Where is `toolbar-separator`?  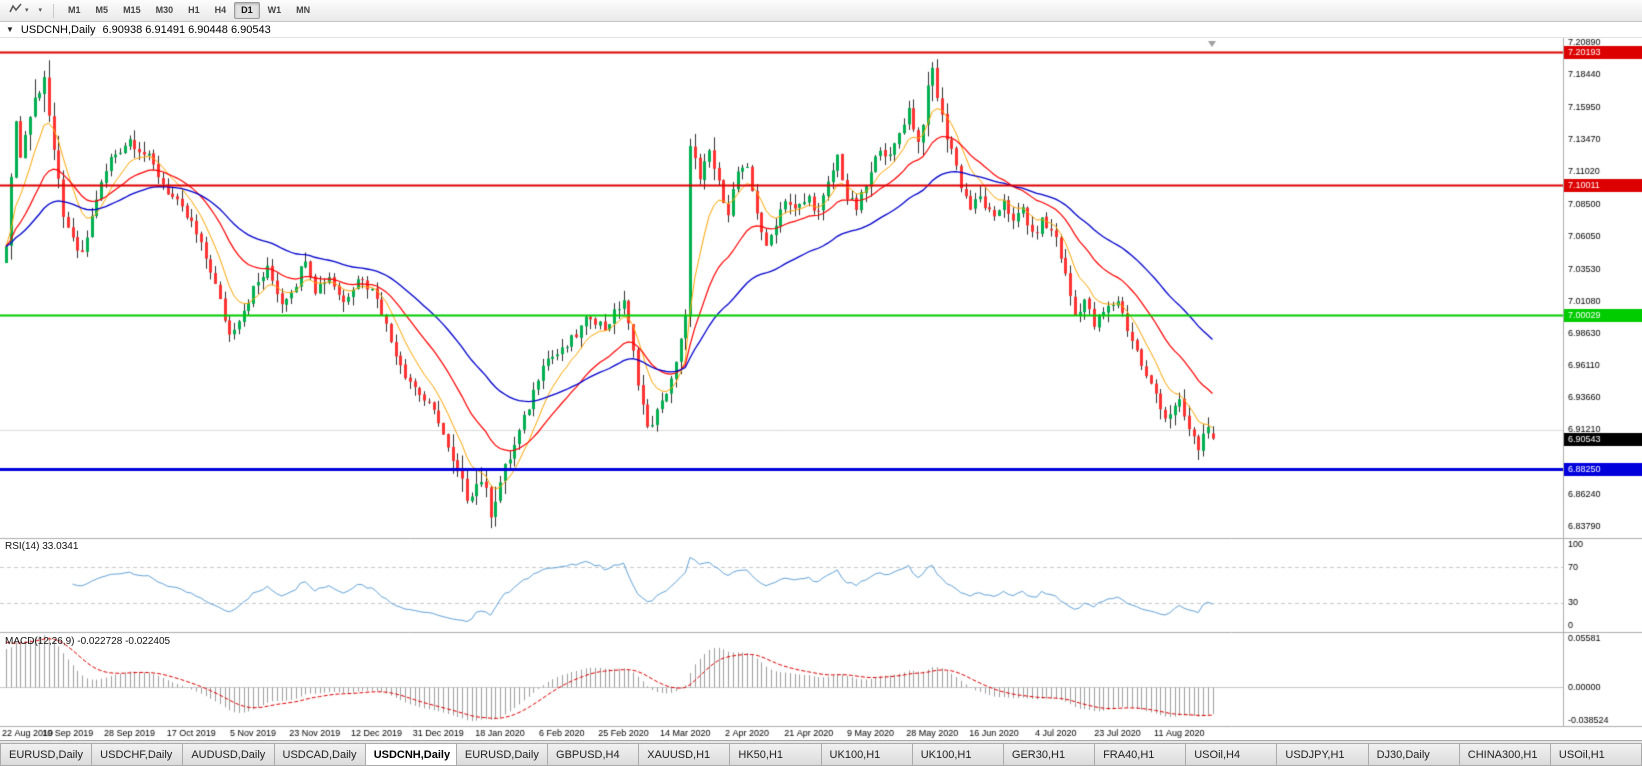
toolbar-separator is located at coordinates (54, 10).